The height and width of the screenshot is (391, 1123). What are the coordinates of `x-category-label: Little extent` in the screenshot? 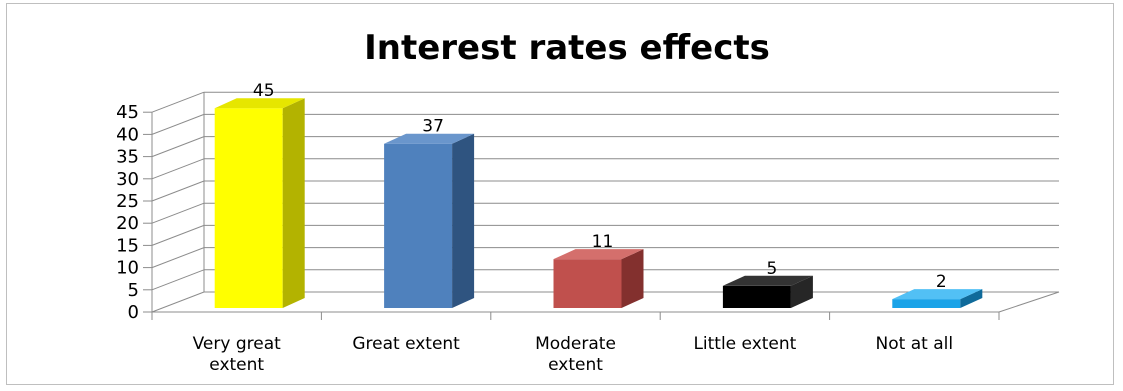 It's located at (744, 344).